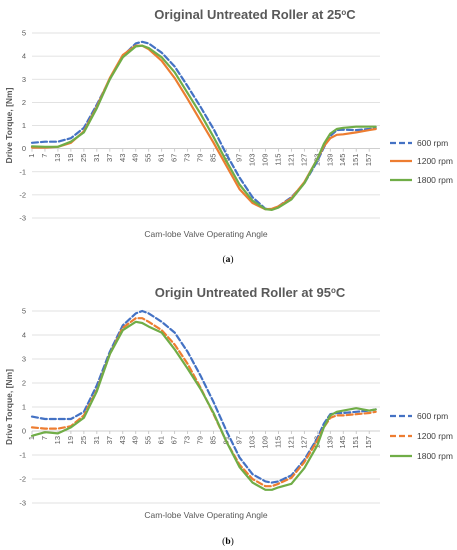  What do you see at coordinates (250, 292) in the screenshot?
I see `chart-title: Origin Untreated Roller at 95oC` at bounding box center [250, 292].